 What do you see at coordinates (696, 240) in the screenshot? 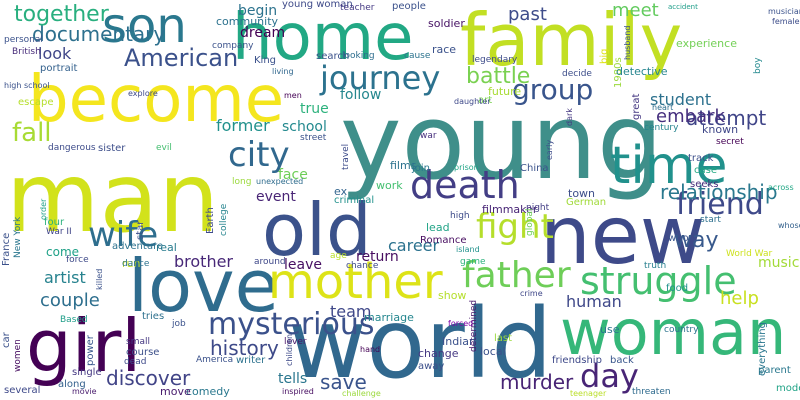
I see `word-together: way` at bounding box center [696, 240].